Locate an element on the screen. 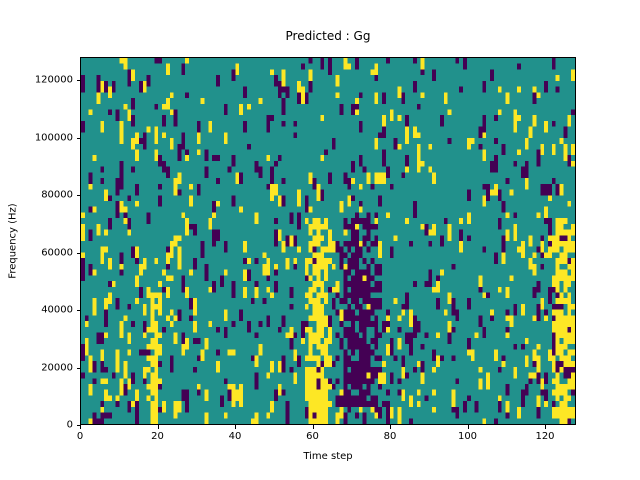  x-tick-label: 60 is located at coordinates (312, 436).